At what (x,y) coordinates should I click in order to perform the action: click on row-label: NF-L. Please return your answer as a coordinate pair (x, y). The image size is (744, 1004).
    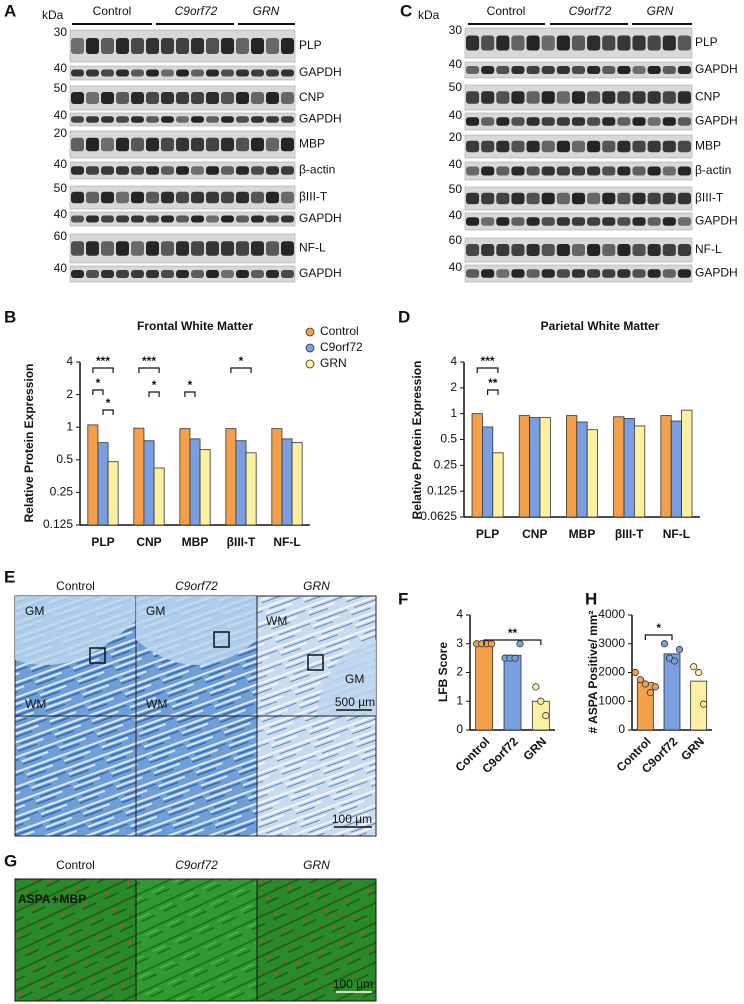
    Looking at the image, I should click on (708, 249).